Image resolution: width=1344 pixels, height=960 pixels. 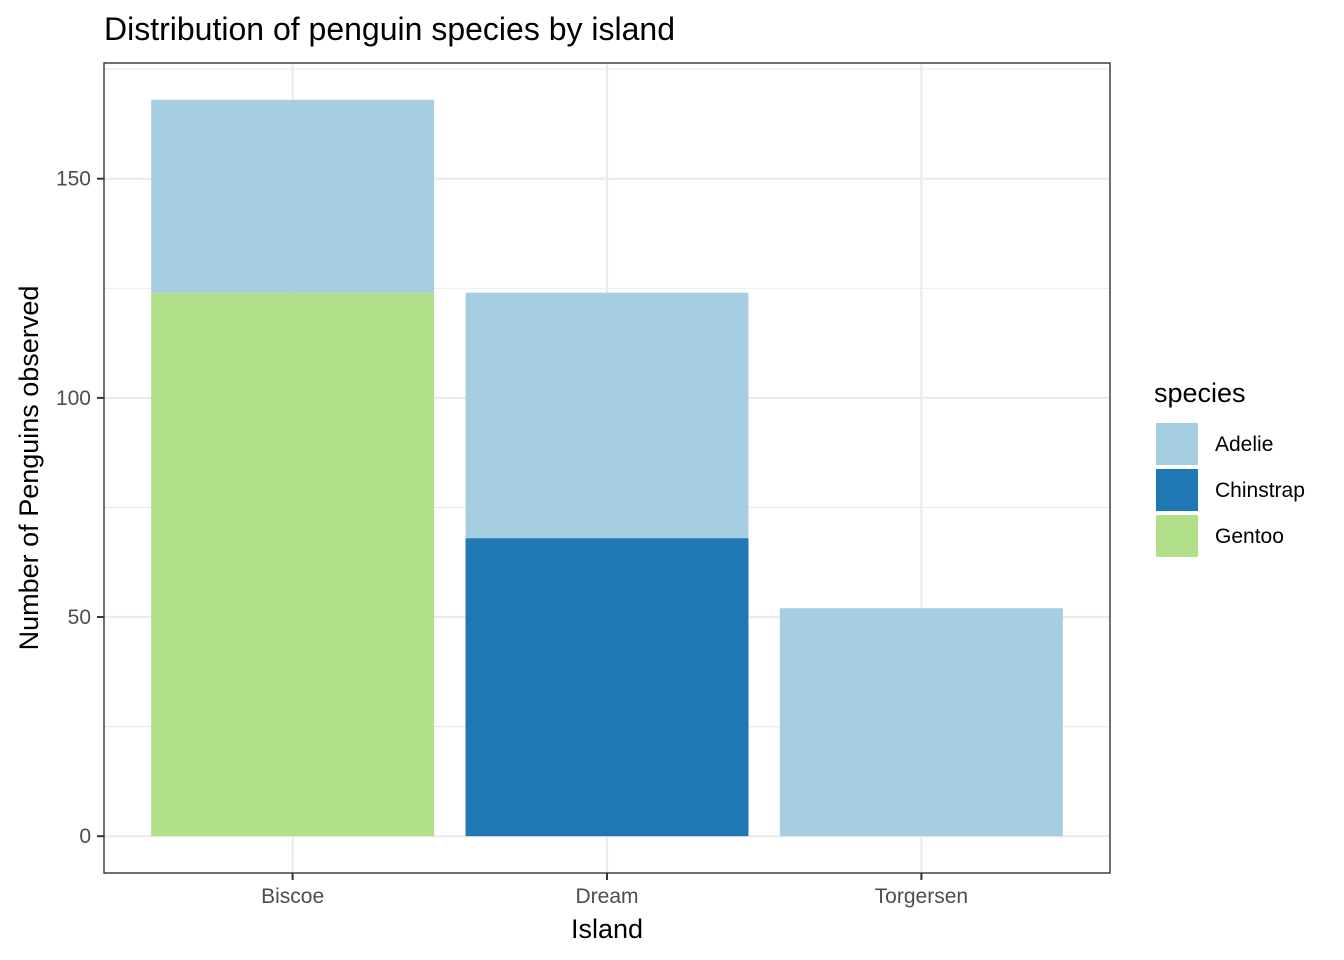 What do you see at coordinates (73, 398) in the screenshot?
I see `y-tick-label: 100` at bounding box center [73, 398].